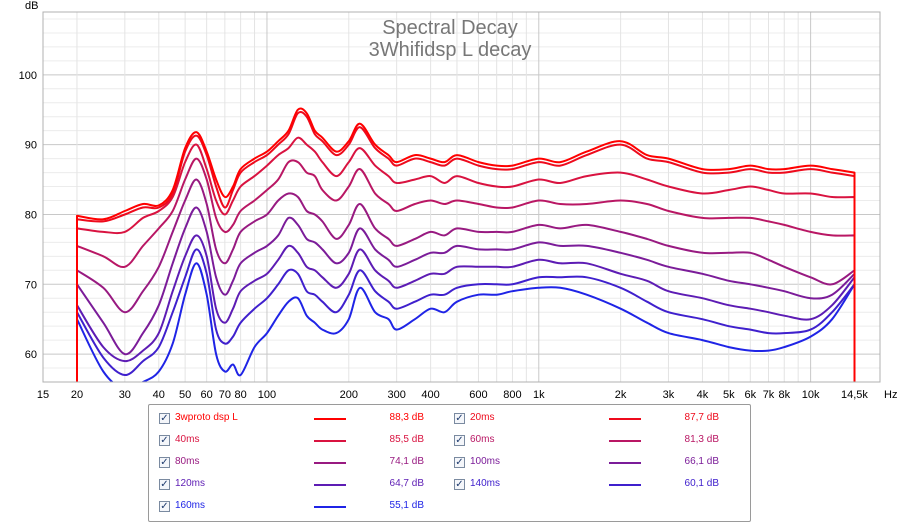  What do you see at coordinates (185, 395) in the screenshot?
I see `x-tick-label: 50` at bounding box center [185, 395].